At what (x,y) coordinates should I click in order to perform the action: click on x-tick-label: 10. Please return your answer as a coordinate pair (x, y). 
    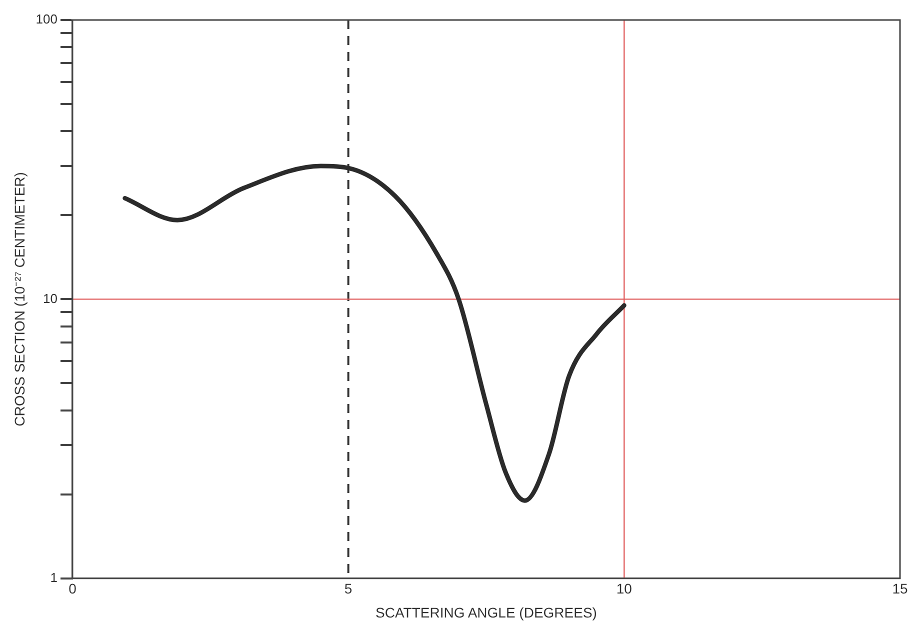
    Looking at the image, I should click on (624, 588).